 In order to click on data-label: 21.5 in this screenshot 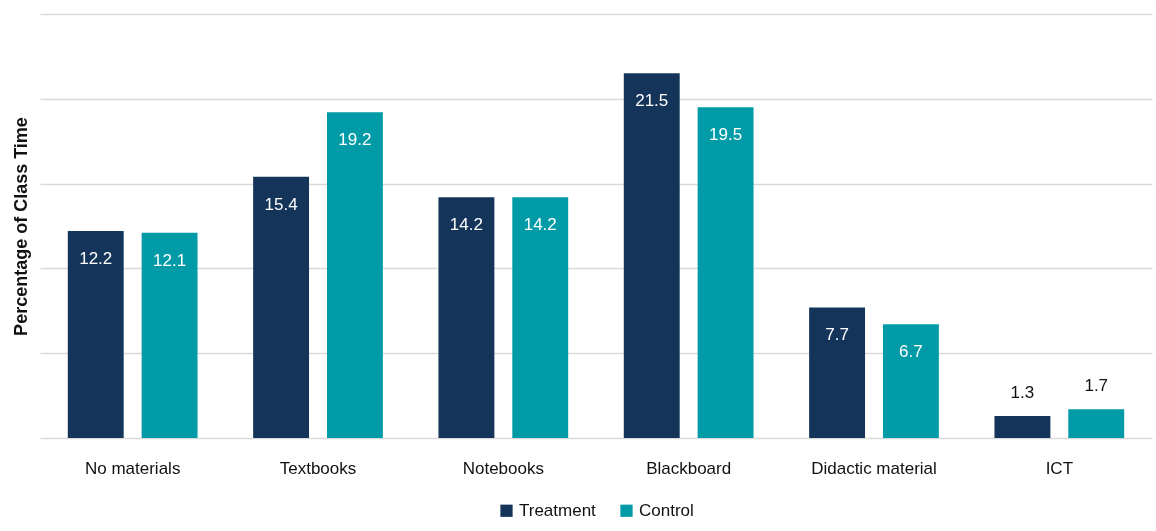, I will do `click(652, 101)`.